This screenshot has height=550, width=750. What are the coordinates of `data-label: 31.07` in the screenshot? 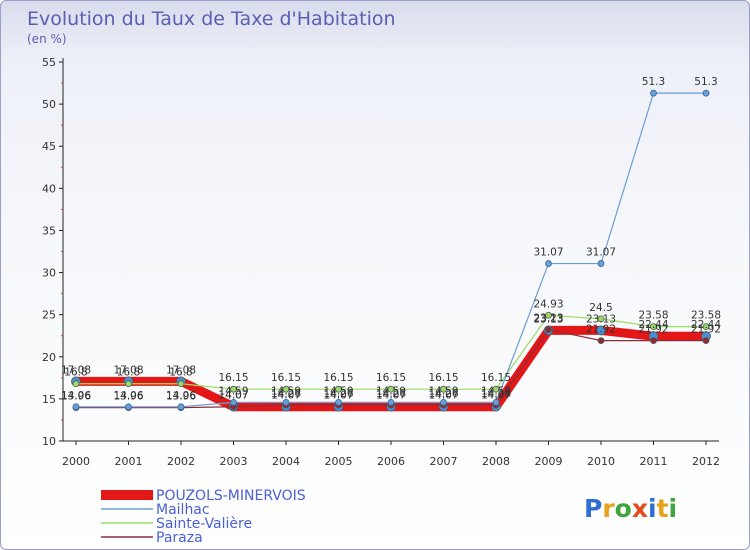 It's located at (548, 253).